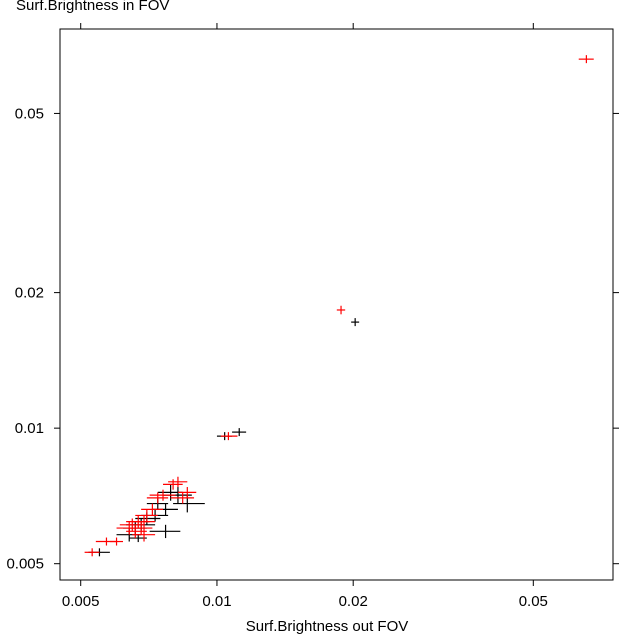 The width and height of the screenshot is (624, 637). I want to click on x-tick-label: 0.005, so click(81, 601).